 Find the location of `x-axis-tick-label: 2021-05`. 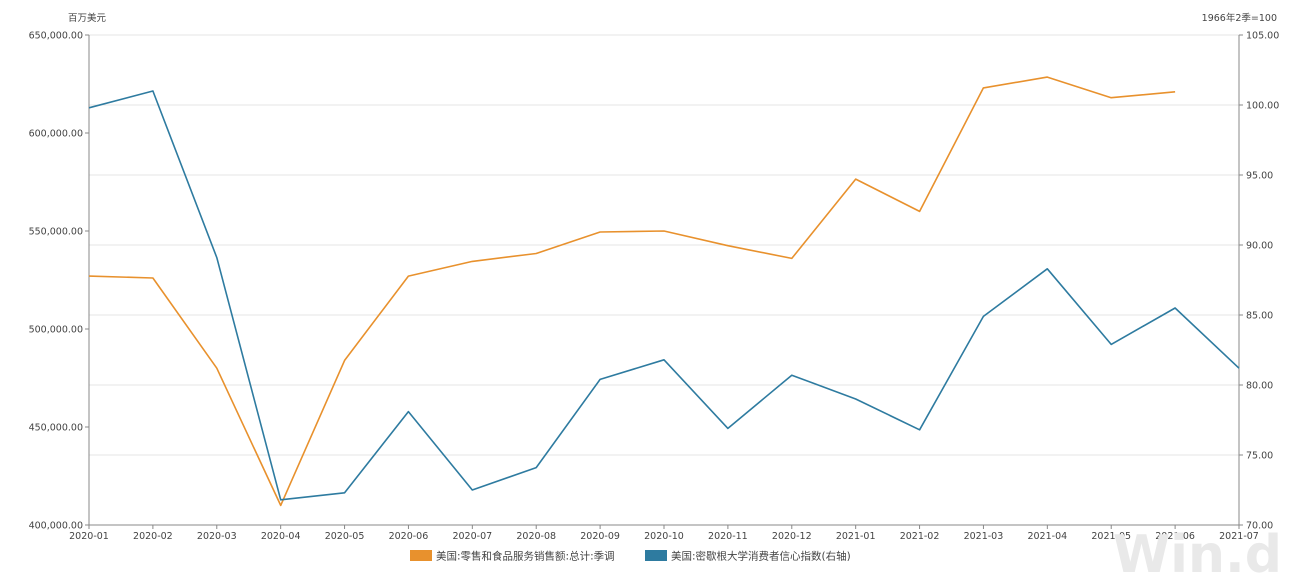

x-axis-tick-label: 2021-05 is located at coordinates (1111, 536).